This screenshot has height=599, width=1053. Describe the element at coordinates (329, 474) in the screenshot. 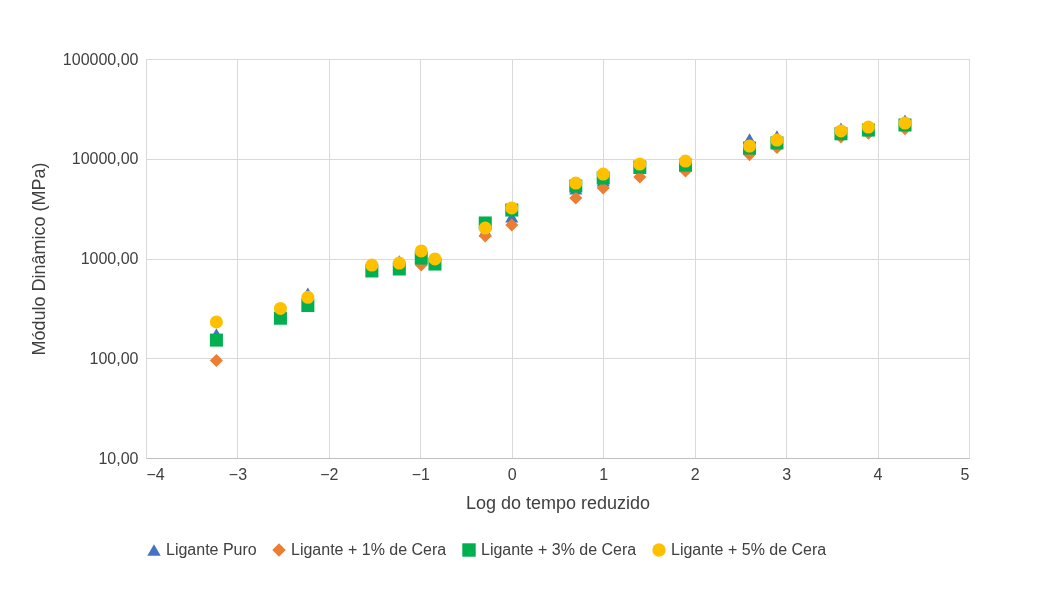

I see `x-tick-label: −2` at that location.